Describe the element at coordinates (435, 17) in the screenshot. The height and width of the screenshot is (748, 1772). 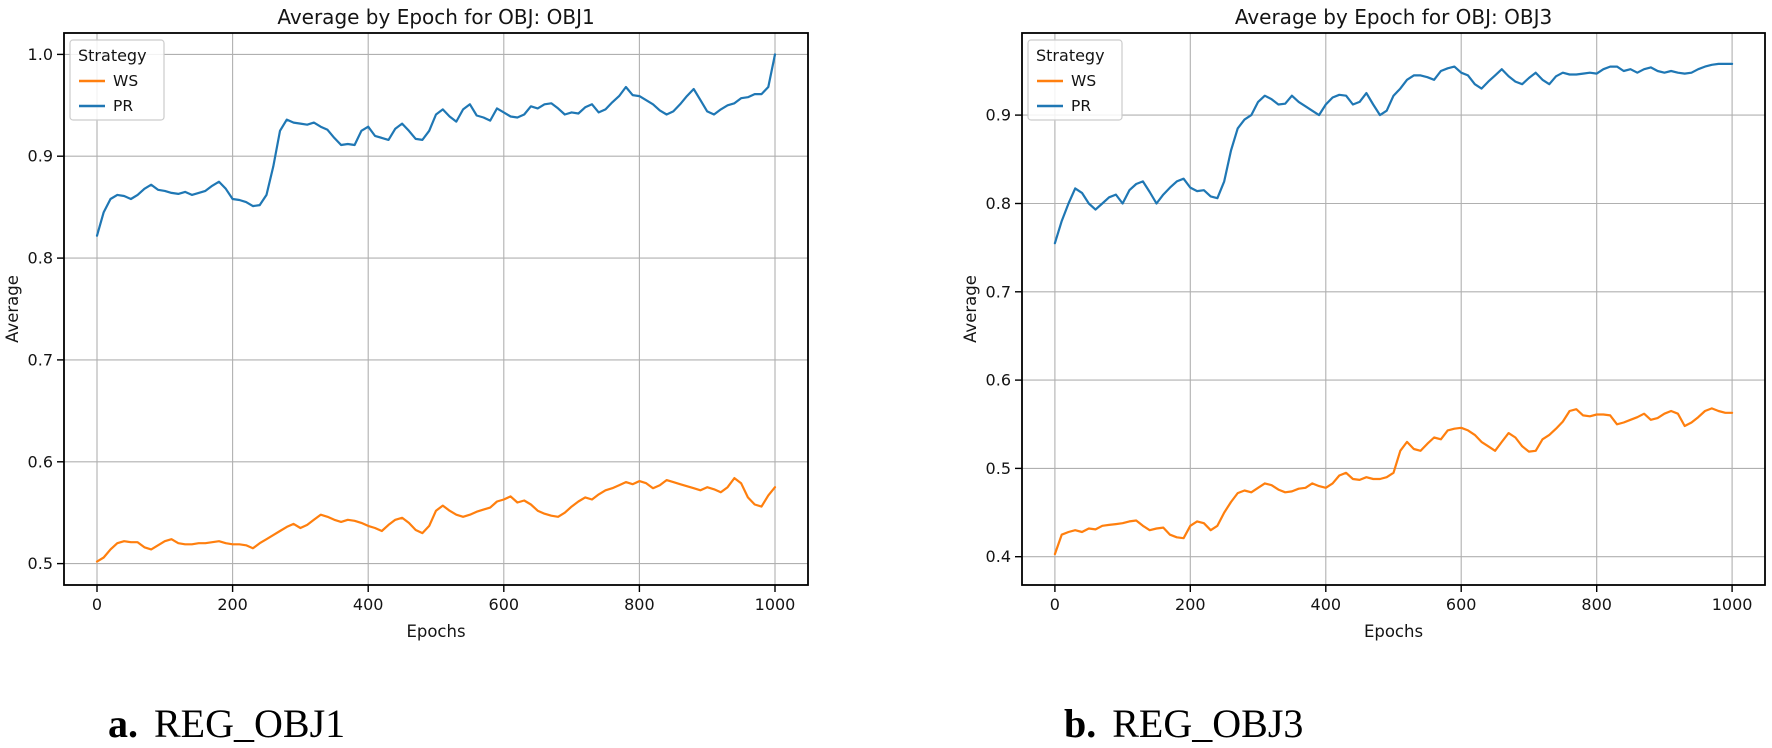
I see `chart-title: Average by Epoch for OBJ: OBJ1` at that location.